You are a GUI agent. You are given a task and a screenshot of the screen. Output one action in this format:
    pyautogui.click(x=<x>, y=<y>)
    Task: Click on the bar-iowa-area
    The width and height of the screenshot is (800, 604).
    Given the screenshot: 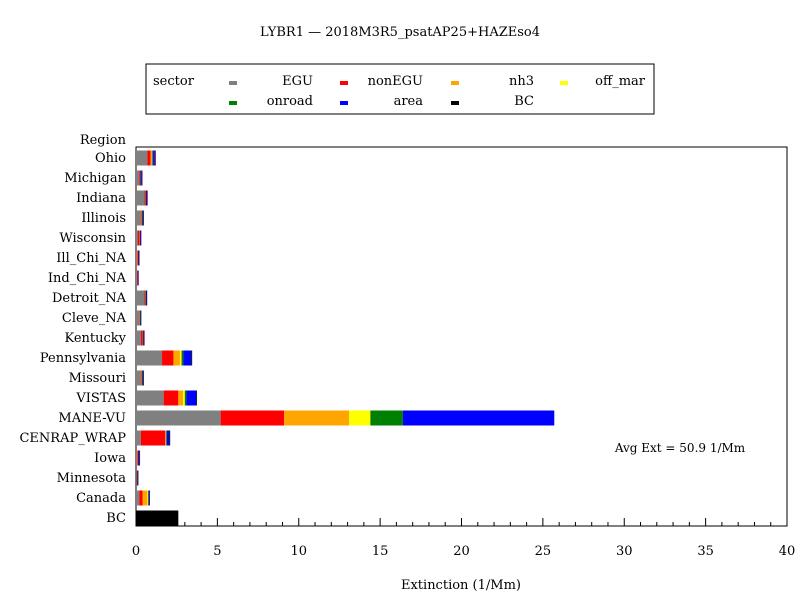 What is the action you would take?
    pyautogui.click(x=139, y=458)
    